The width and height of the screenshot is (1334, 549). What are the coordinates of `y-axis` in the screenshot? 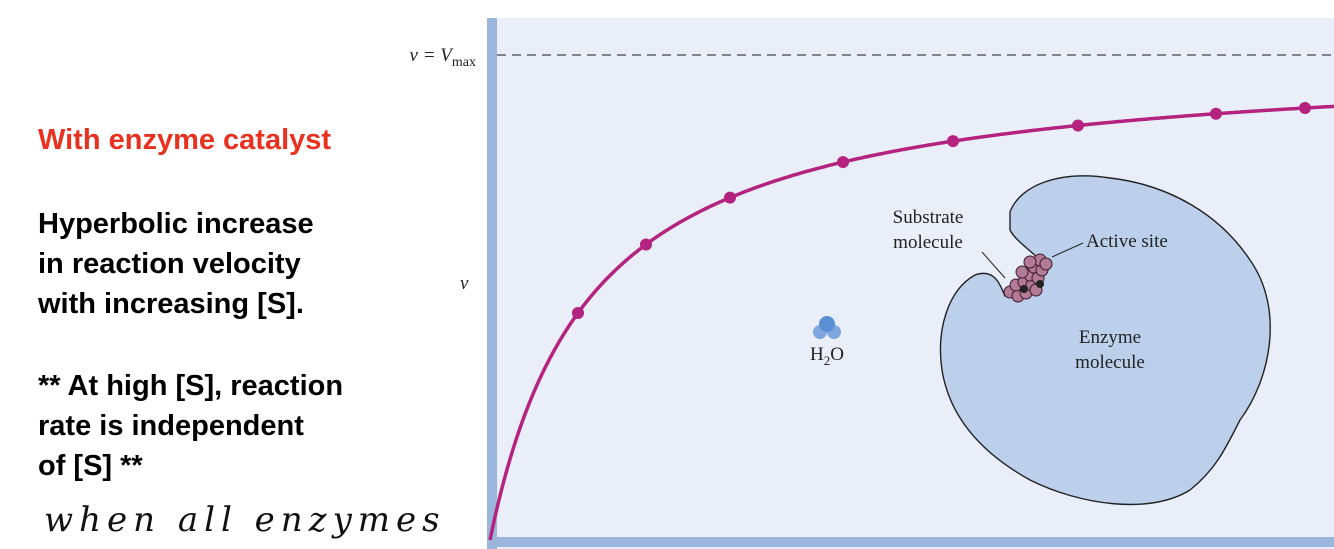 It's located at (492, 283).